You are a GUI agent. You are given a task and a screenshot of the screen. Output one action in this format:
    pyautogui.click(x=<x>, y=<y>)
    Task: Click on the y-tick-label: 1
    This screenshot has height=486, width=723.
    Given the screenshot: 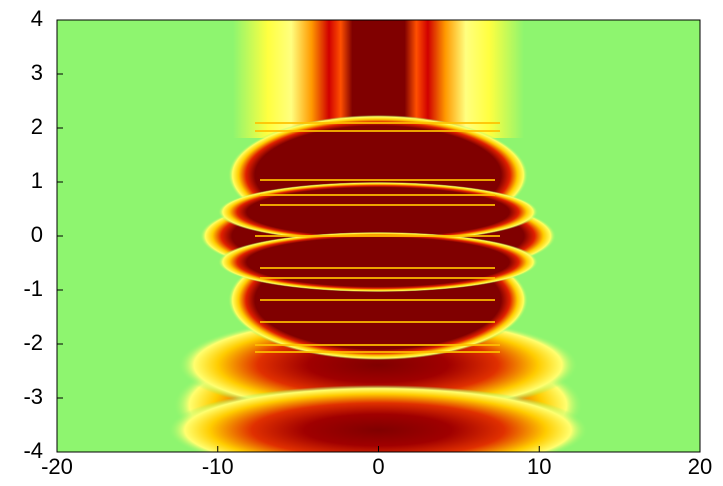 What is the action you would take?
    pyautogui.click(x=37, y=180)
    